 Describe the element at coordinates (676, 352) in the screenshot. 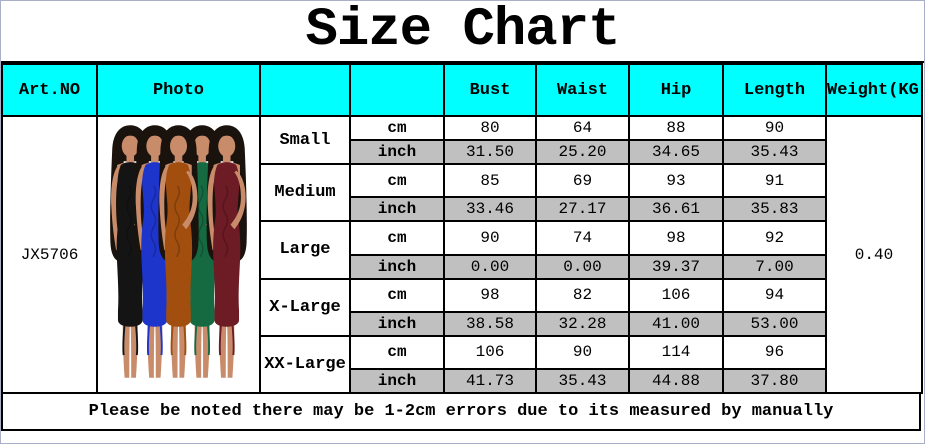

I see `hip-cm-value: 114` at that location.